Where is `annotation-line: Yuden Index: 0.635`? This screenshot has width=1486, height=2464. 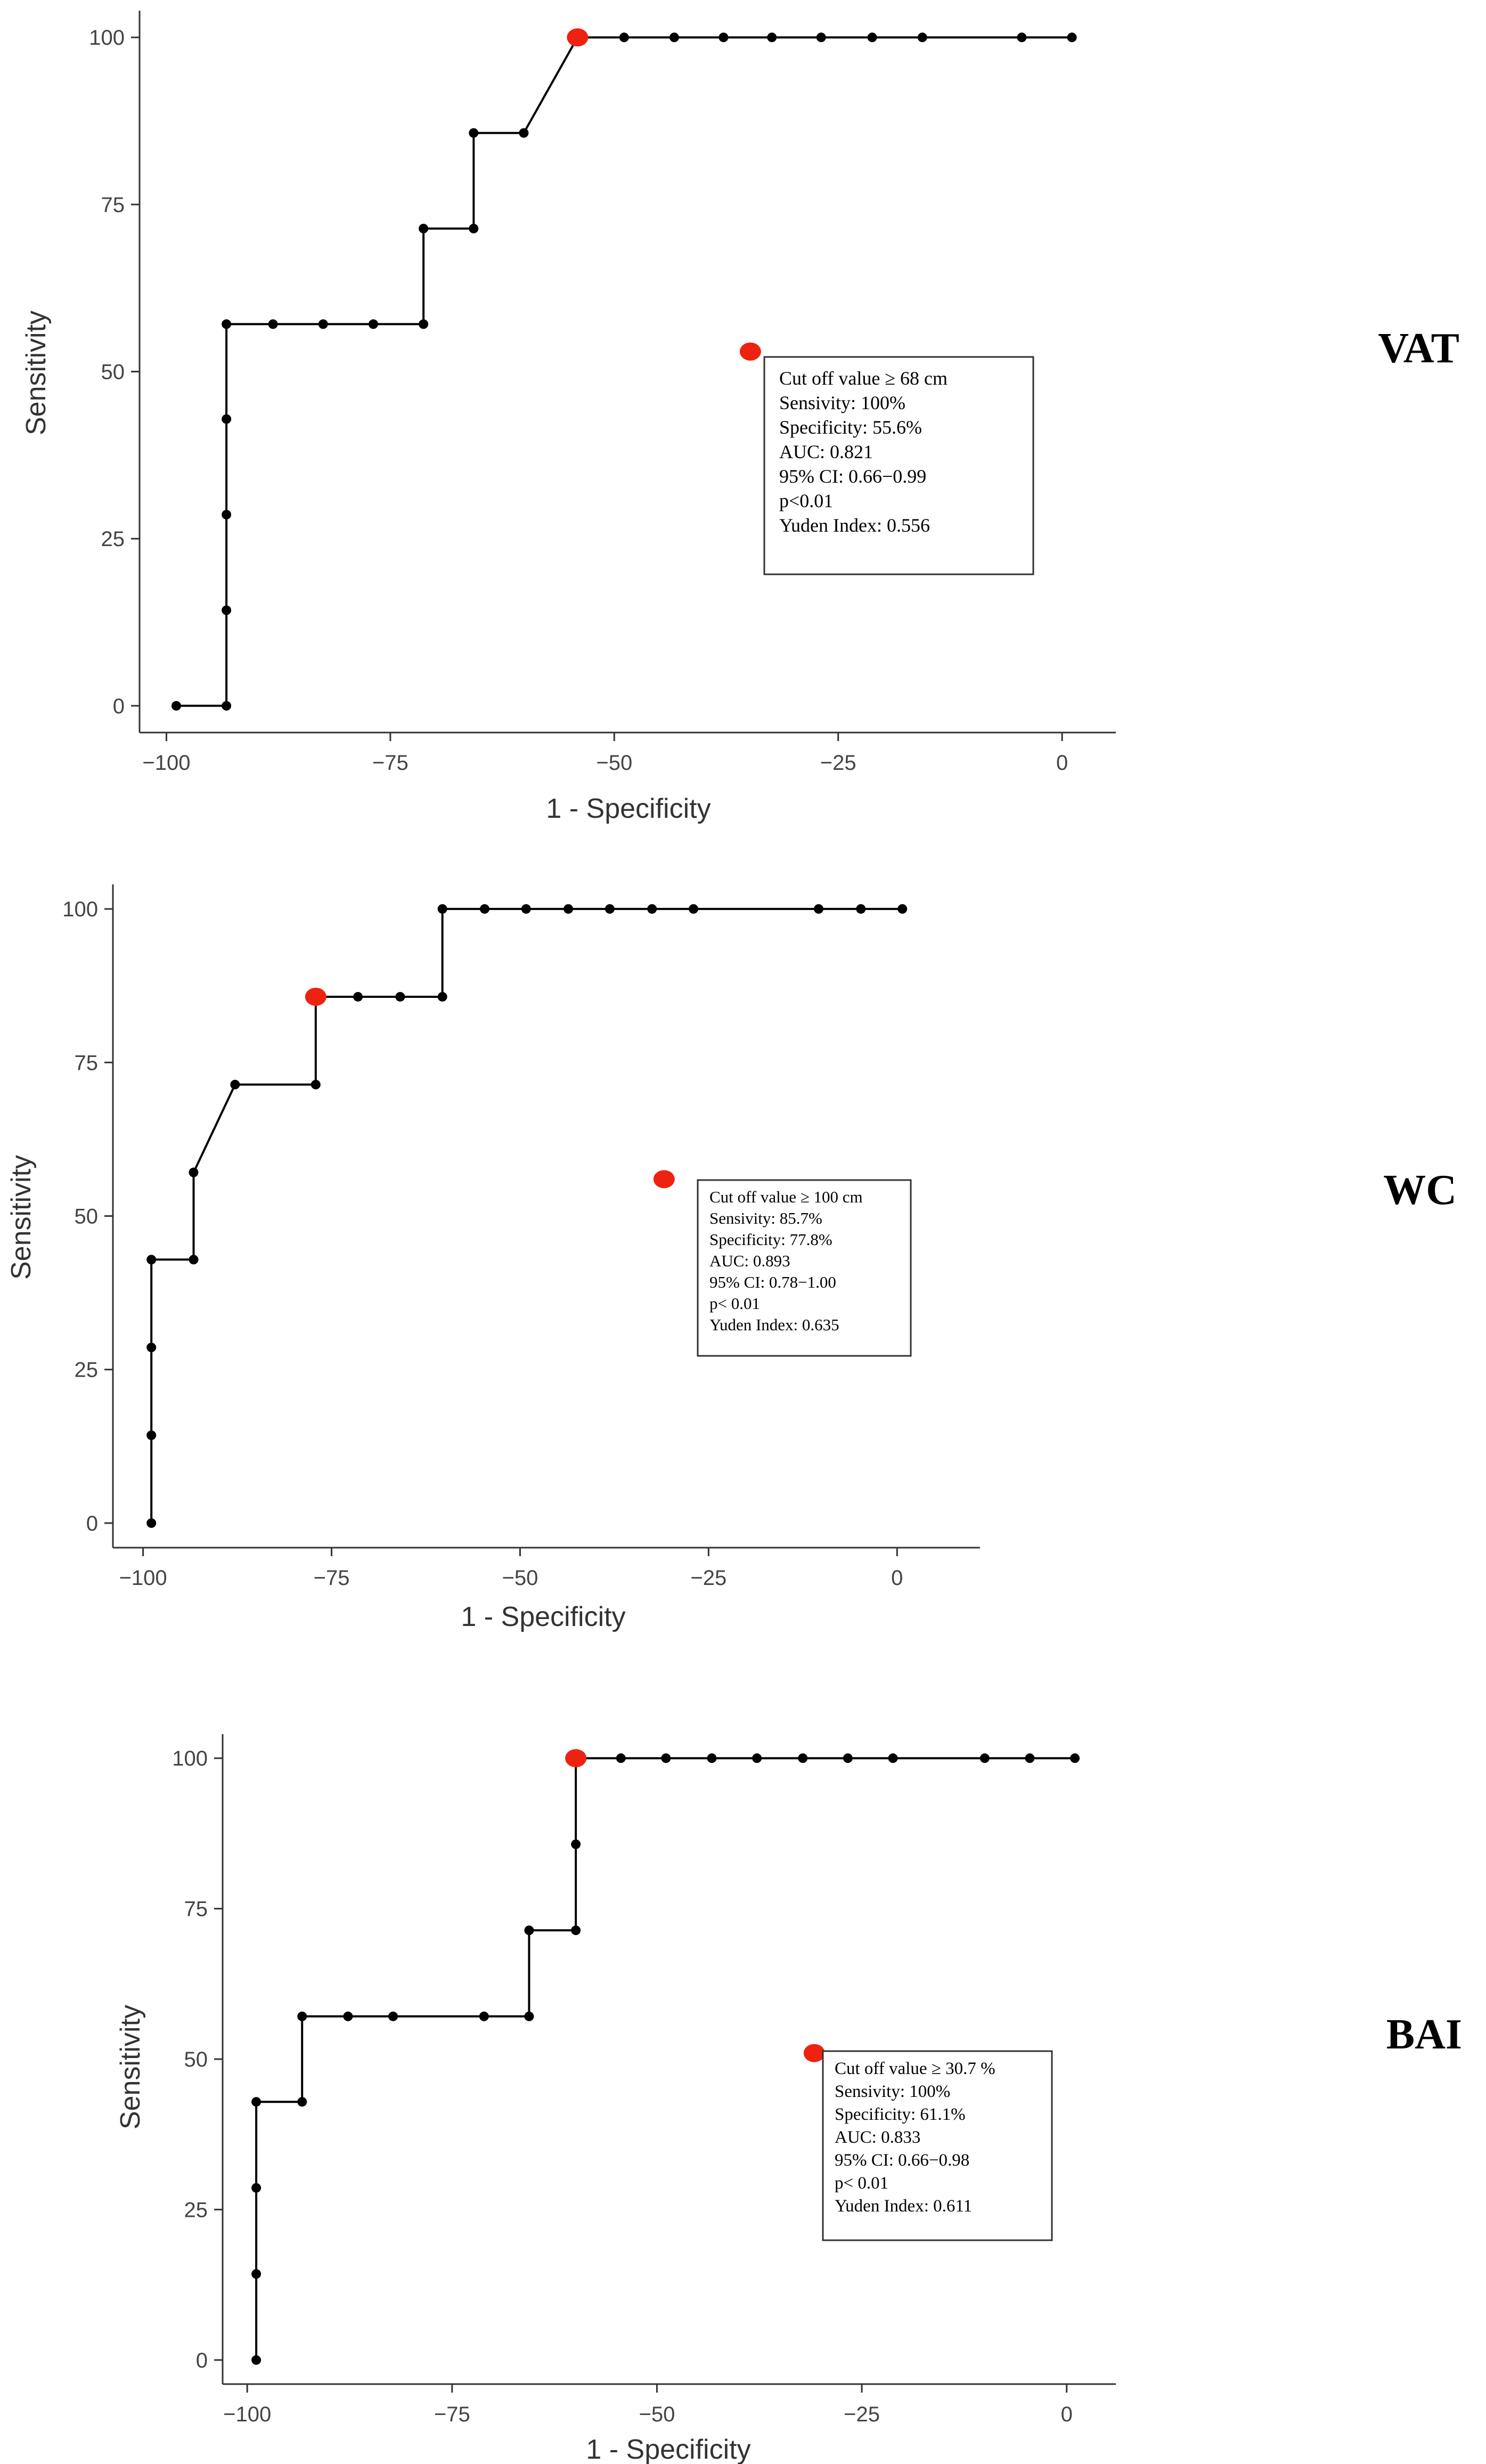
annotation-line: Yuden Index: 0.635 is located at coordinates (774, 1324).